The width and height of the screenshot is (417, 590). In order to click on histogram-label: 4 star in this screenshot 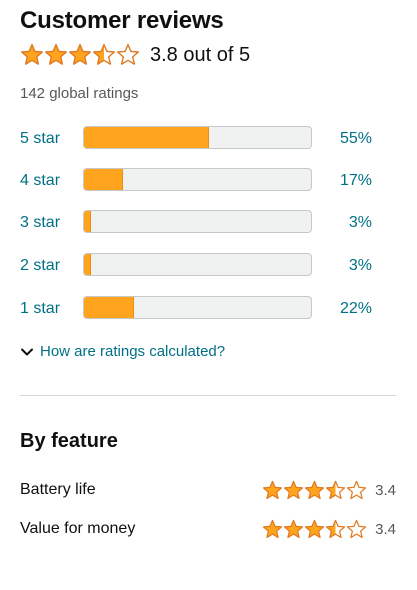, I will do `click(40, 180)`.